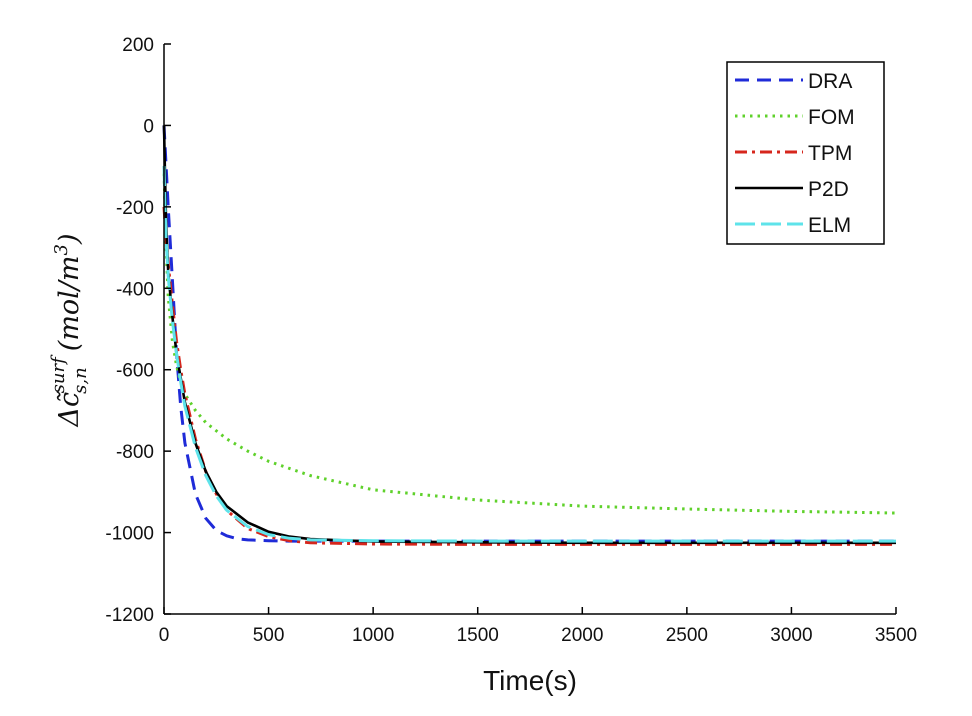 The image size is (972, 716). What do you see at coordinates (830, 81) in the screenshot?
I see `legend-label-dra: DRA` at bounding box center [830, 81].